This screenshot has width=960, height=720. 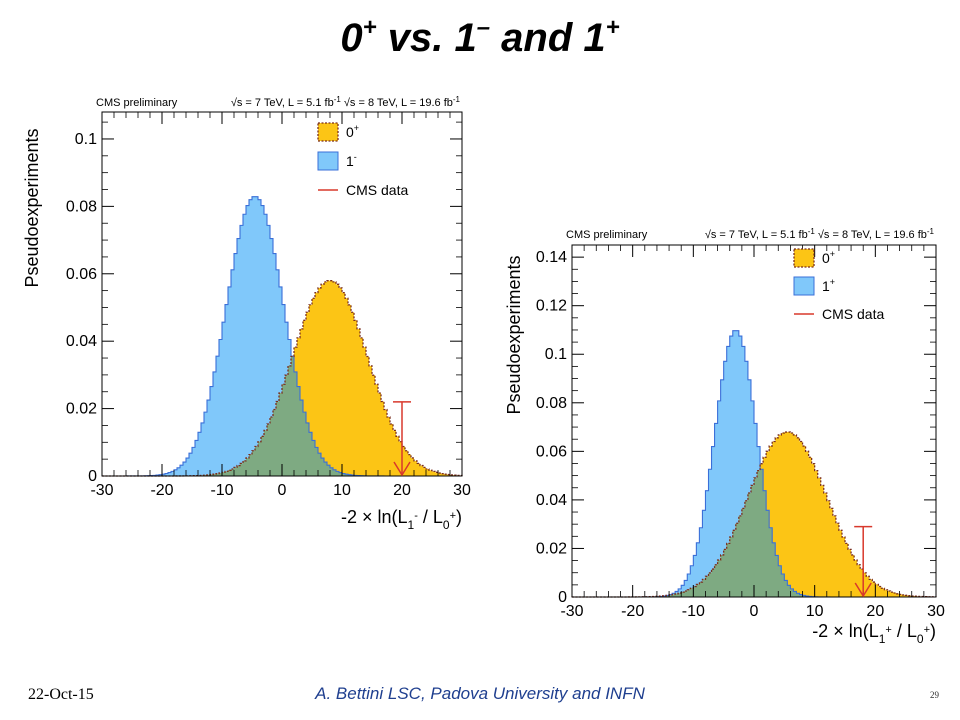 What do you see at coordinates (61, 694) in the screenshot?
I see `footer-date: 22-Oct-15` at bounding box center [61, 694].